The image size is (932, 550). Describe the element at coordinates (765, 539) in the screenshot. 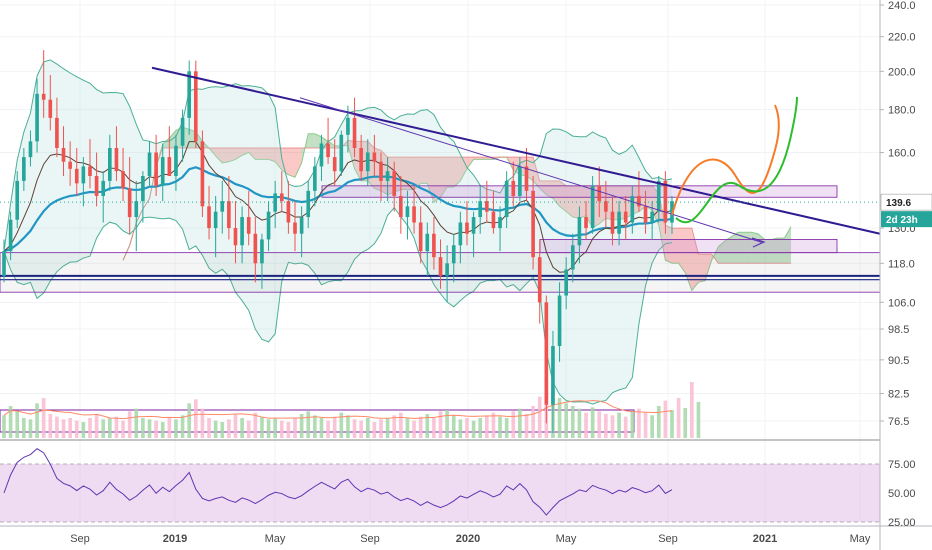

I see `time-tick-label: 2021` at that location.